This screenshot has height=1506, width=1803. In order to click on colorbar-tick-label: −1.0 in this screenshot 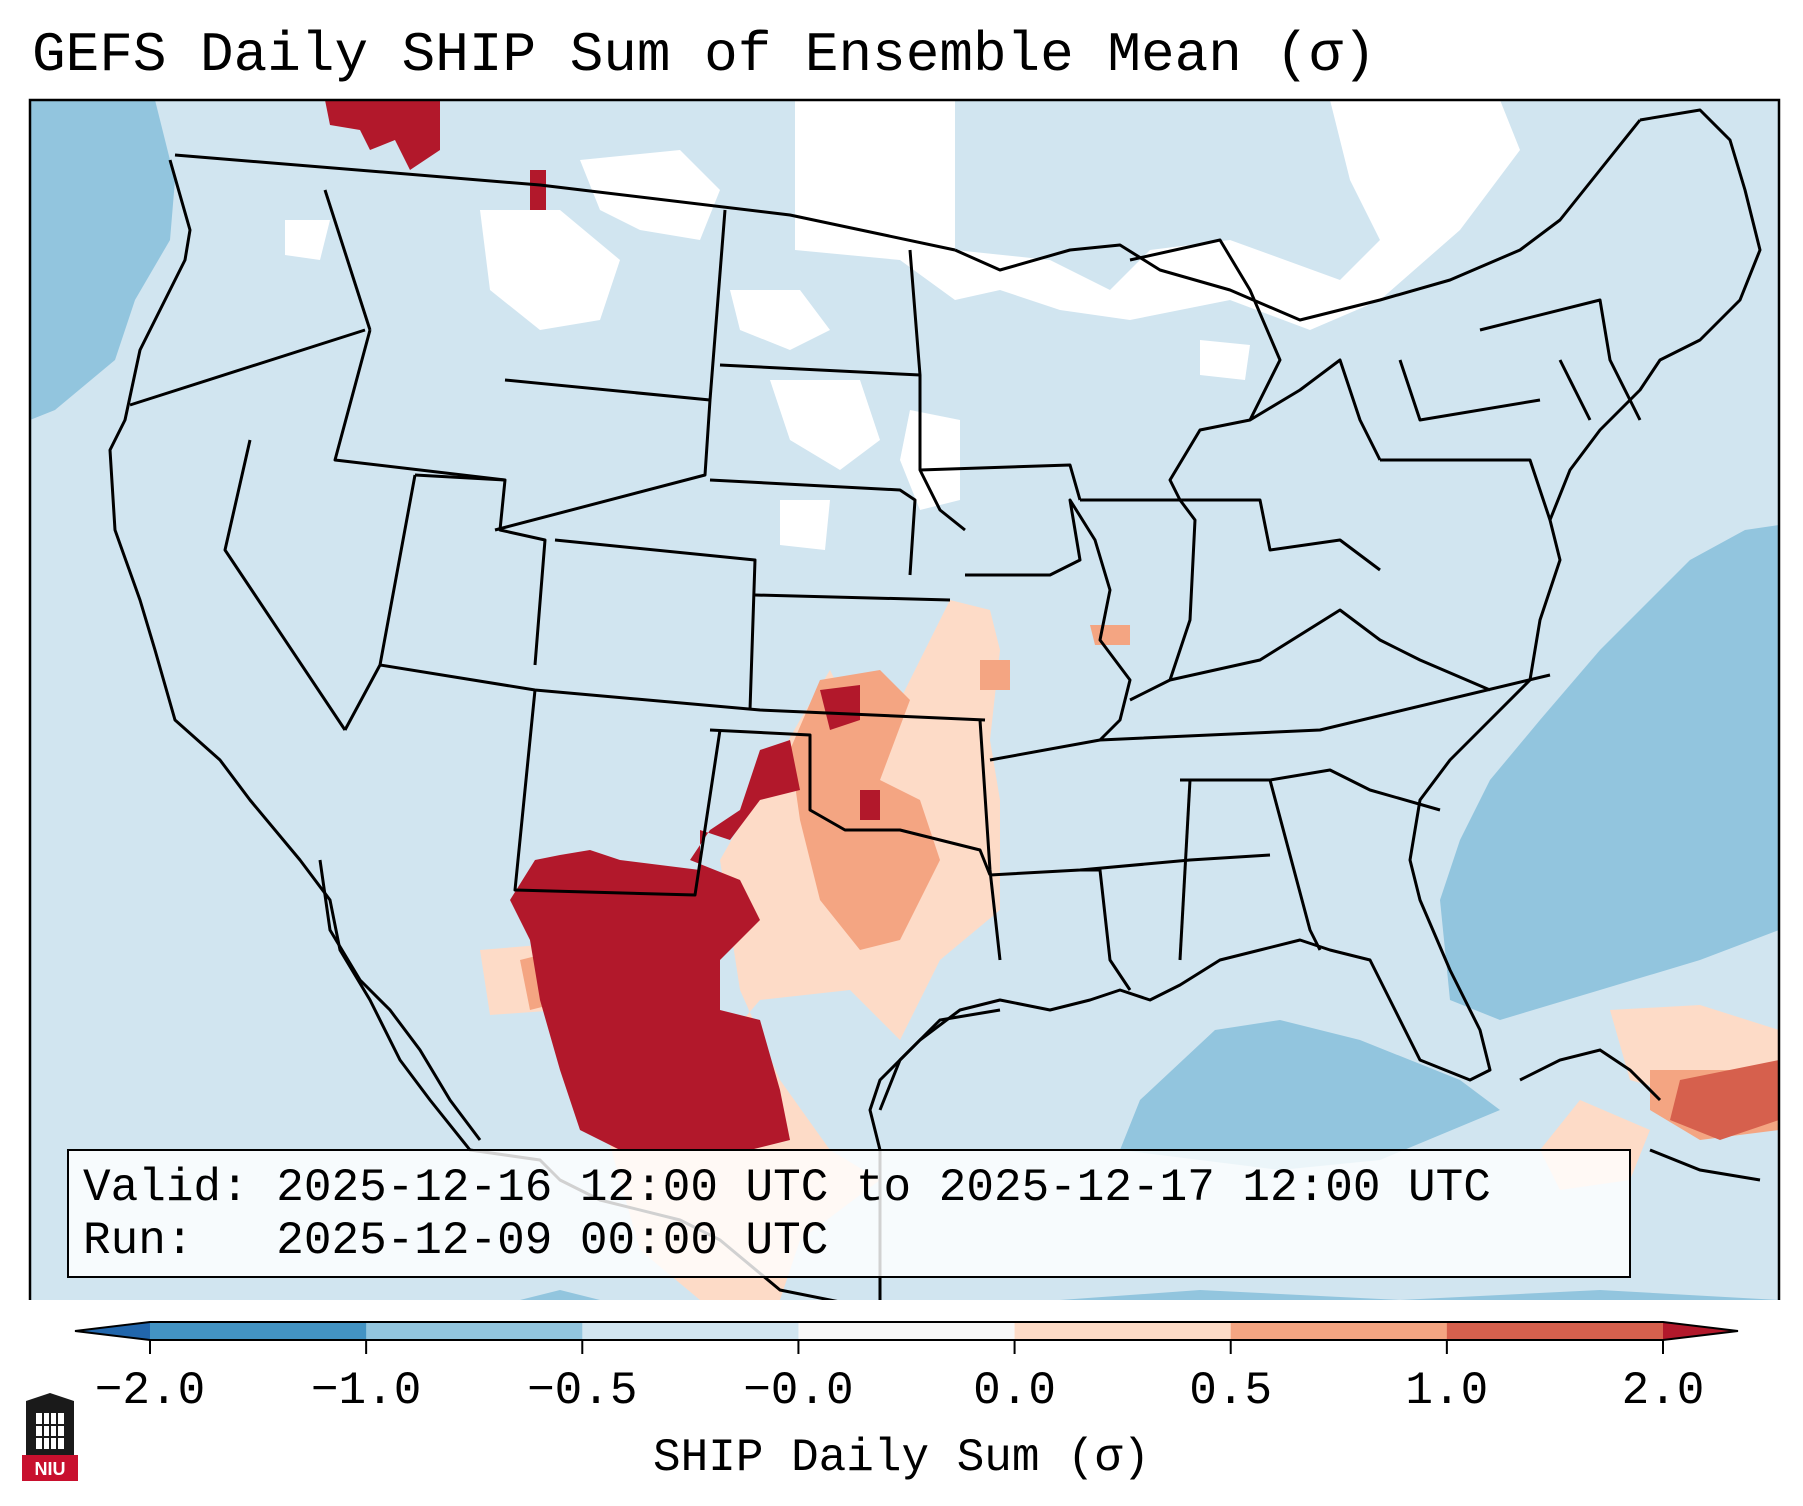, I will do `click(366, 1391)`.